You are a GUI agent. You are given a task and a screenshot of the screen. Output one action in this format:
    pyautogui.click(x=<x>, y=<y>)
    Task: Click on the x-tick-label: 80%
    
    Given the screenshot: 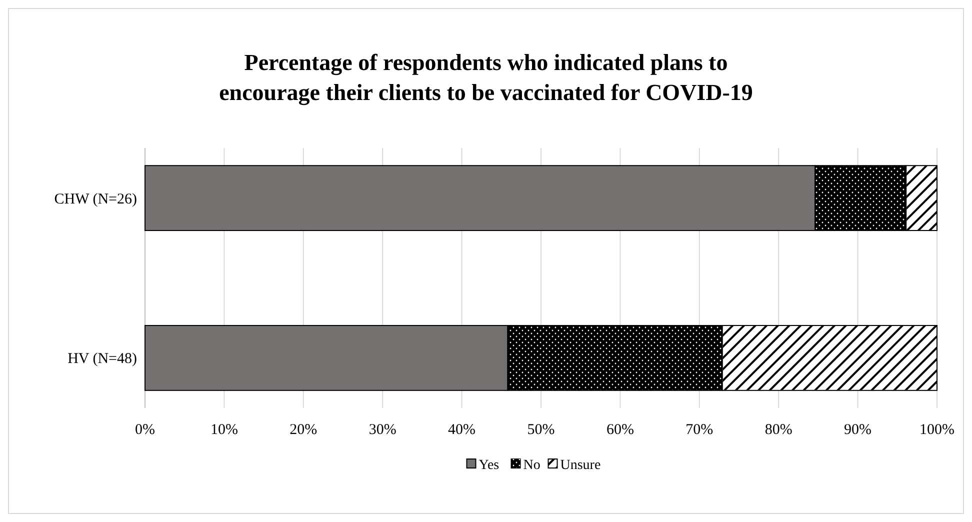 What is the action you would take?
    pyautogui.click(x=778, y=430)
    